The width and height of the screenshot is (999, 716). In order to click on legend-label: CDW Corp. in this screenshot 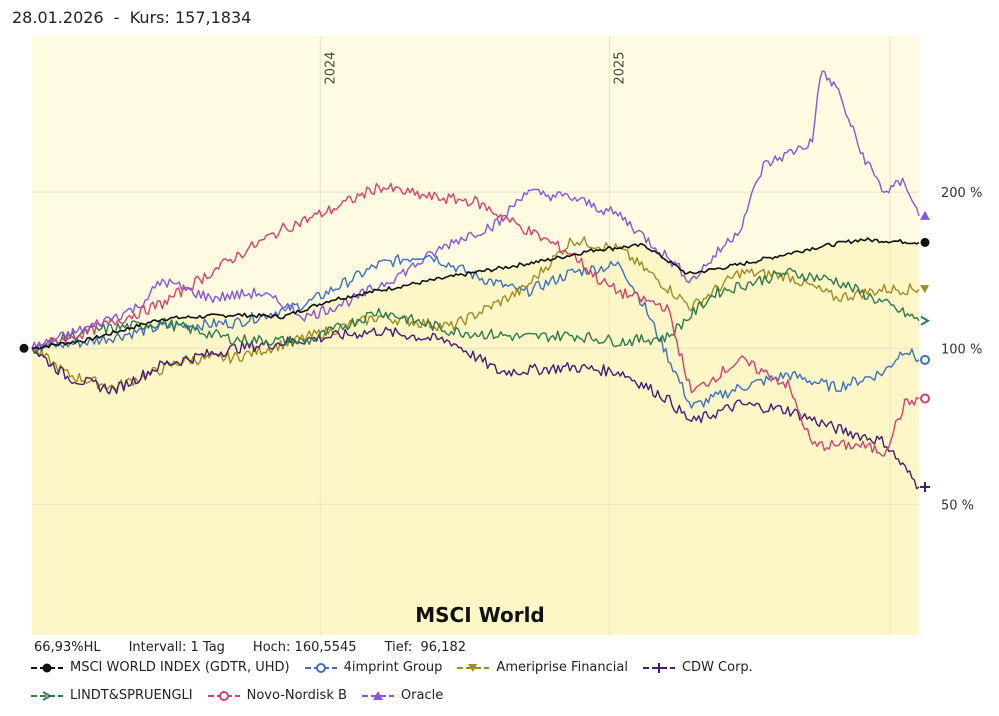, I will do `click(717, 667)`.